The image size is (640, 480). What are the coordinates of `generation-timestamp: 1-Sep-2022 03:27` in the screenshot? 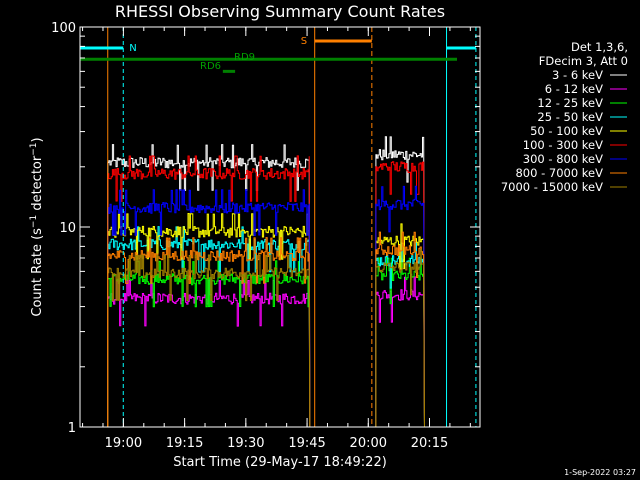 It's located at (600, 472).